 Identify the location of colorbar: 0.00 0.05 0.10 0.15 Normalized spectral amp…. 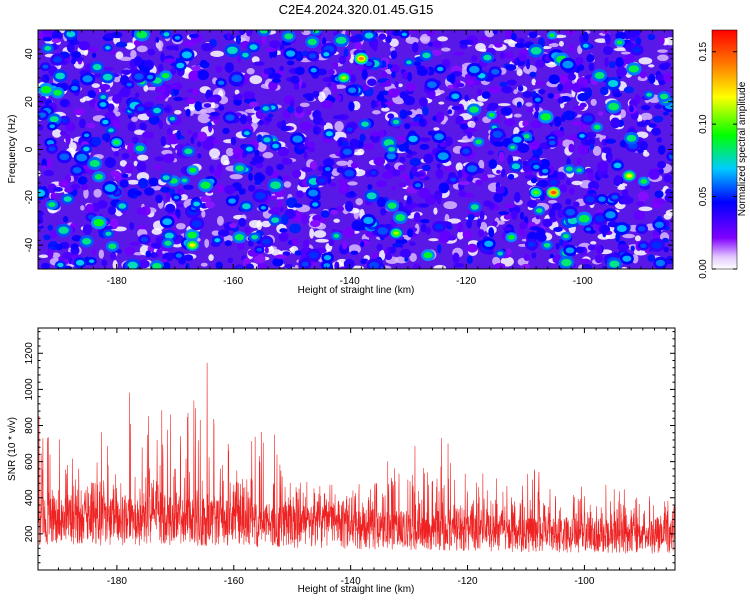
(723, 154).